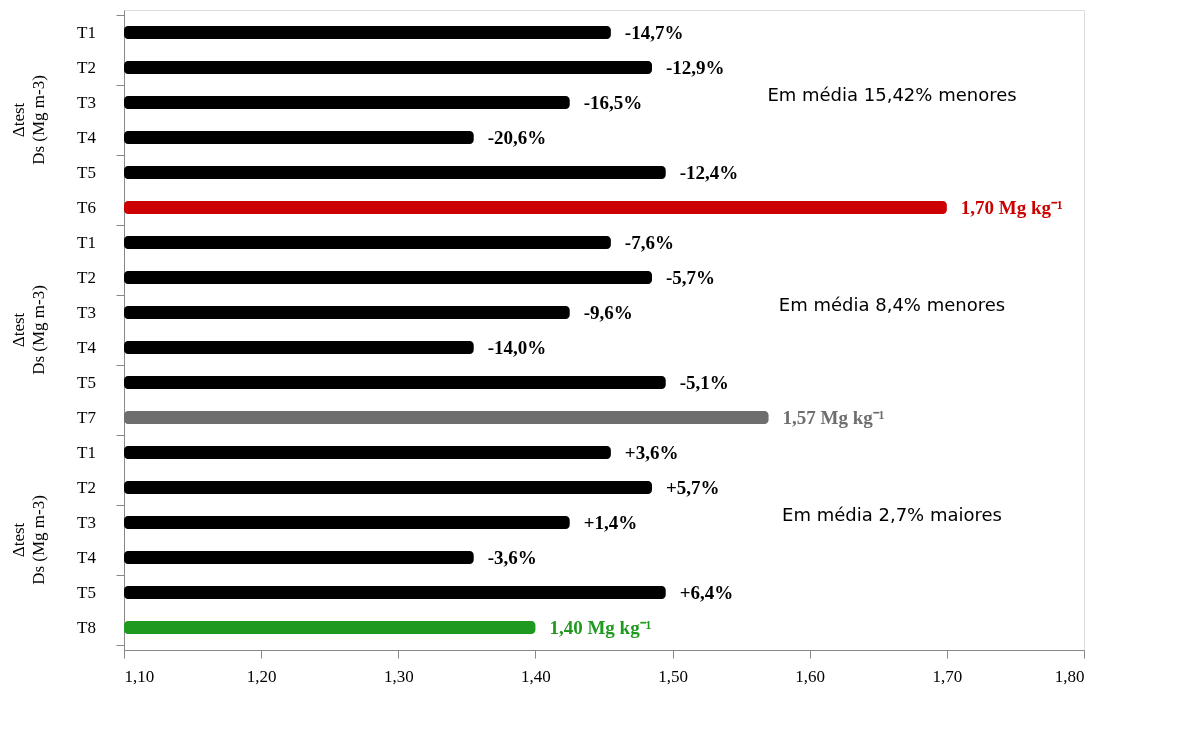 This screenshot has width=1190, height=729. Describe the element at coordinates (1011, 207) in the screenshot. I see `data-label: 1,70 Mg kg⁻¹` at that location.